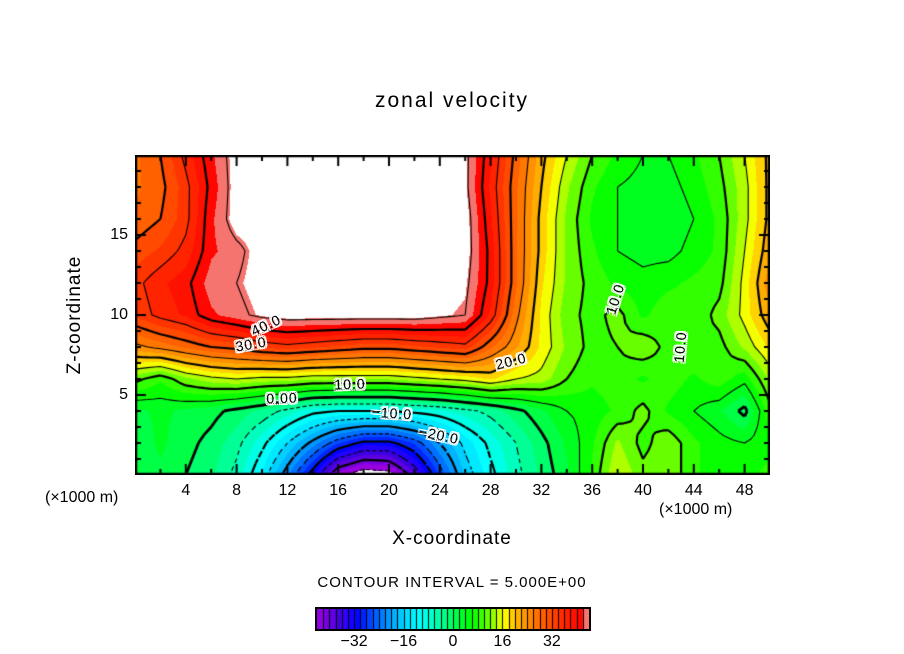  I want to click on x-tick-label: 4, so click(186, 490).